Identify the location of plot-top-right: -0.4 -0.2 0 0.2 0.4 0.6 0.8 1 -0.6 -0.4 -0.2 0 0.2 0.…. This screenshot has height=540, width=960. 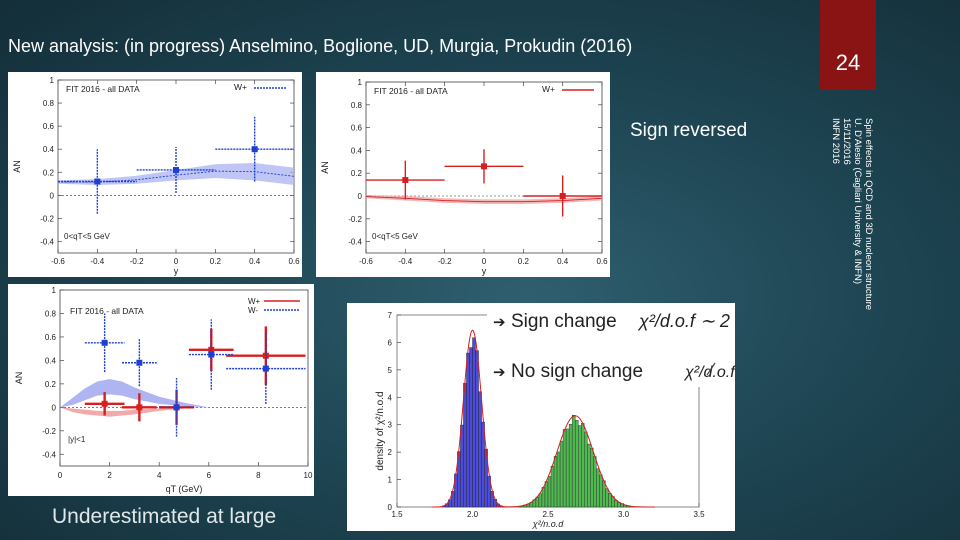
(463, 174).